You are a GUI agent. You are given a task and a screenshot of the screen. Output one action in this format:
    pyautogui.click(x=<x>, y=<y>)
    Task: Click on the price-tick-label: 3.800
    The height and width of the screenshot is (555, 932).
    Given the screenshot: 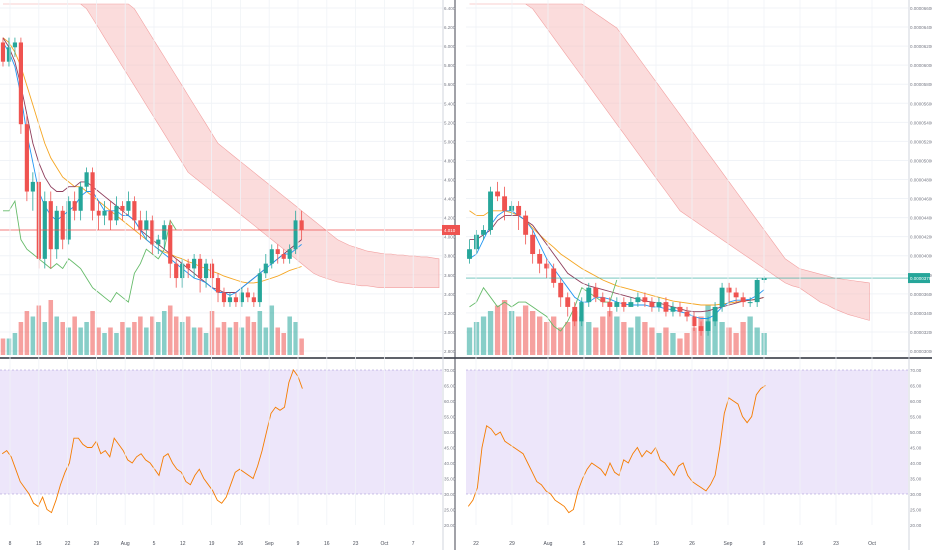 What is the action you would take?
    pyautogui.click(x=450, y=256)
    